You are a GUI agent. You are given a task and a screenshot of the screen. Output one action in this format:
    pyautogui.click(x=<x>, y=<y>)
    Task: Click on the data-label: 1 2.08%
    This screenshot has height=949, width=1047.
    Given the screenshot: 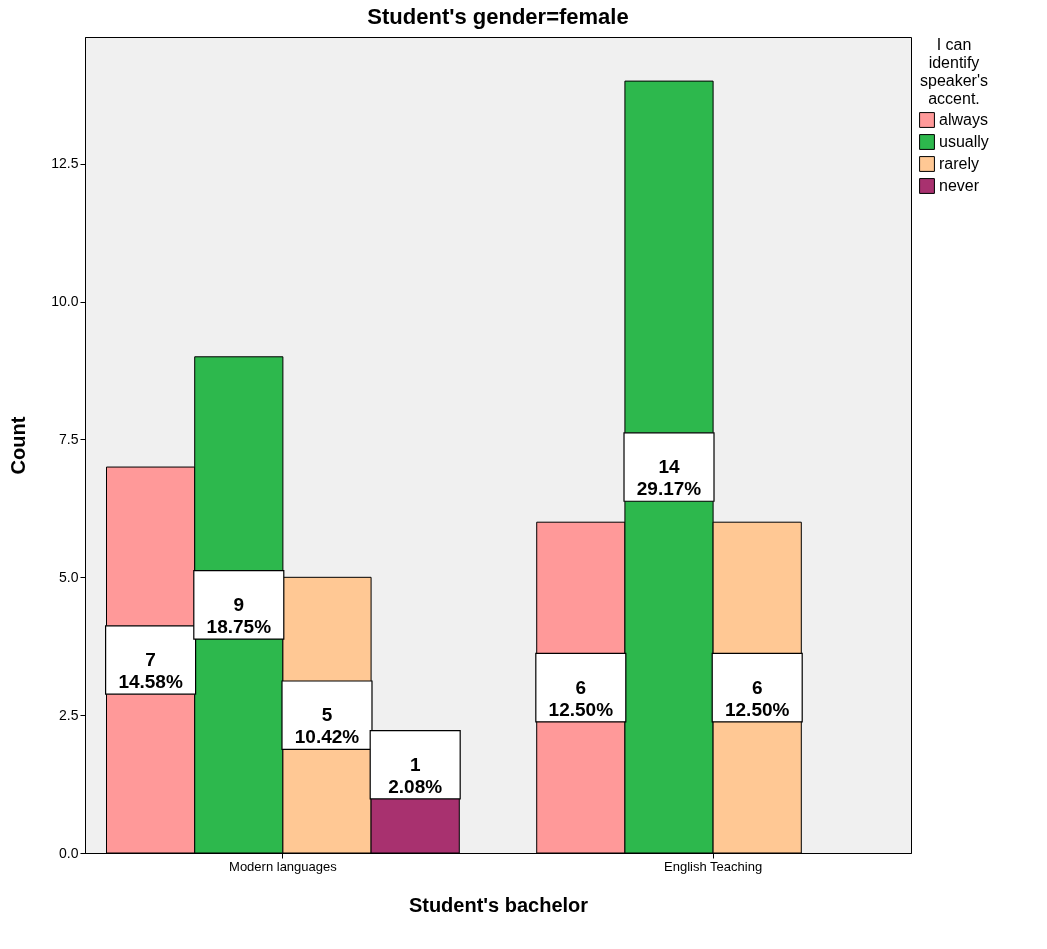 What is the action you would take?
    pyautogui.click(x=415, y=775)
    